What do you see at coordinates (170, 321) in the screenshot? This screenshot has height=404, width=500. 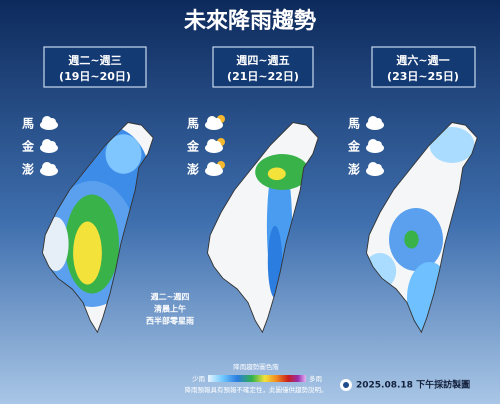 I see `annotation: 西半部零星雨` at bounding box center [170, 321].